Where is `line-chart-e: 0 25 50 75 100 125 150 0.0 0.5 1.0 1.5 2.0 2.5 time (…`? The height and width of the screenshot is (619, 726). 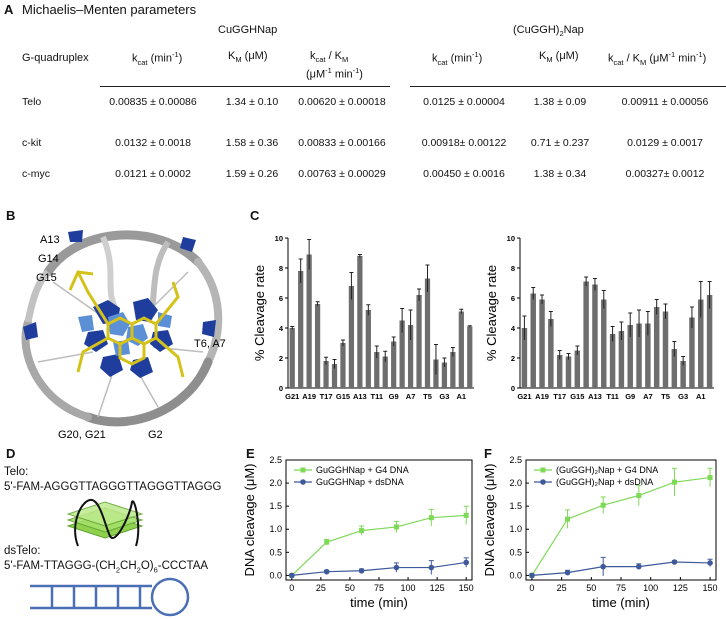 line-chart-e: 0 25 50 75 100 125 150 0.0 0.5 1.0 1.5 2.0 2.5 time (… is located at coordinates (358, 532).